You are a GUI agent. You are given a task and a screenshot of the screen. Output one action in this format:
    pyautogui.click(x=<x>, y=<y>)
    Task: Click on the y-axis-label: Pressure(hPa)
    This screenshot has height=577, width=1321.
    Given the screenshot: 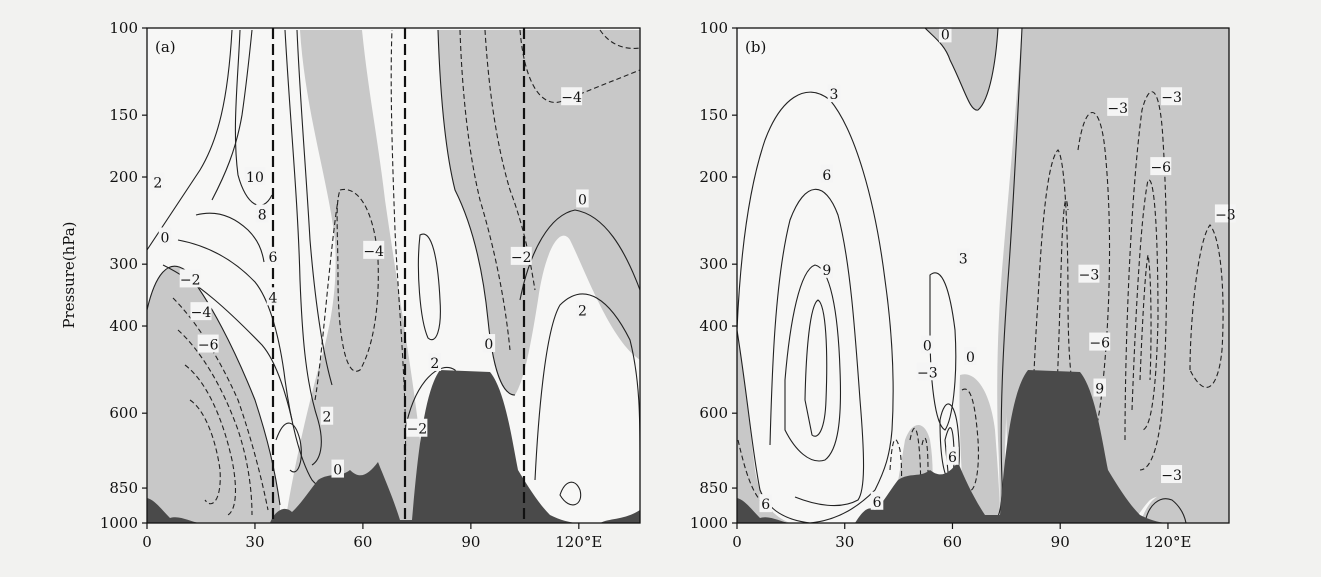 What is the action you would take?
    pyautogui.click(x=69, y=275)
    